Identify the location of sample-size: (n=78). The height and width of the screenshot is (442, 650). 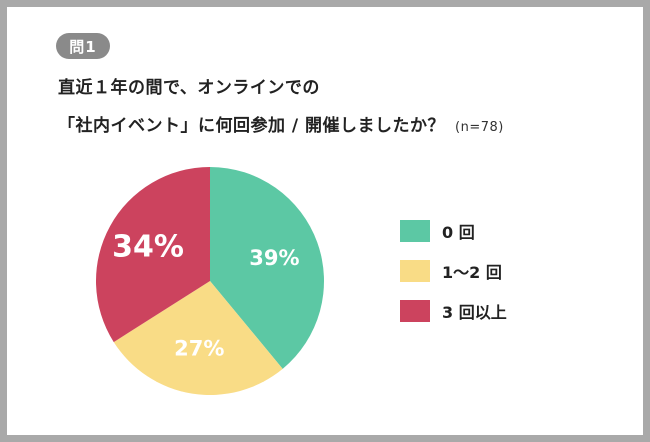
(479, 127).